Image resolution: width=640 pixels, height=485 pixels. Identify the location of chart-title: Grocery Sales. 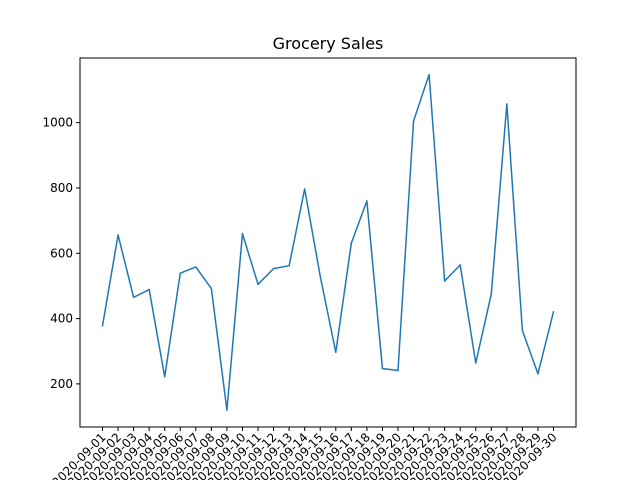
(328, 43).